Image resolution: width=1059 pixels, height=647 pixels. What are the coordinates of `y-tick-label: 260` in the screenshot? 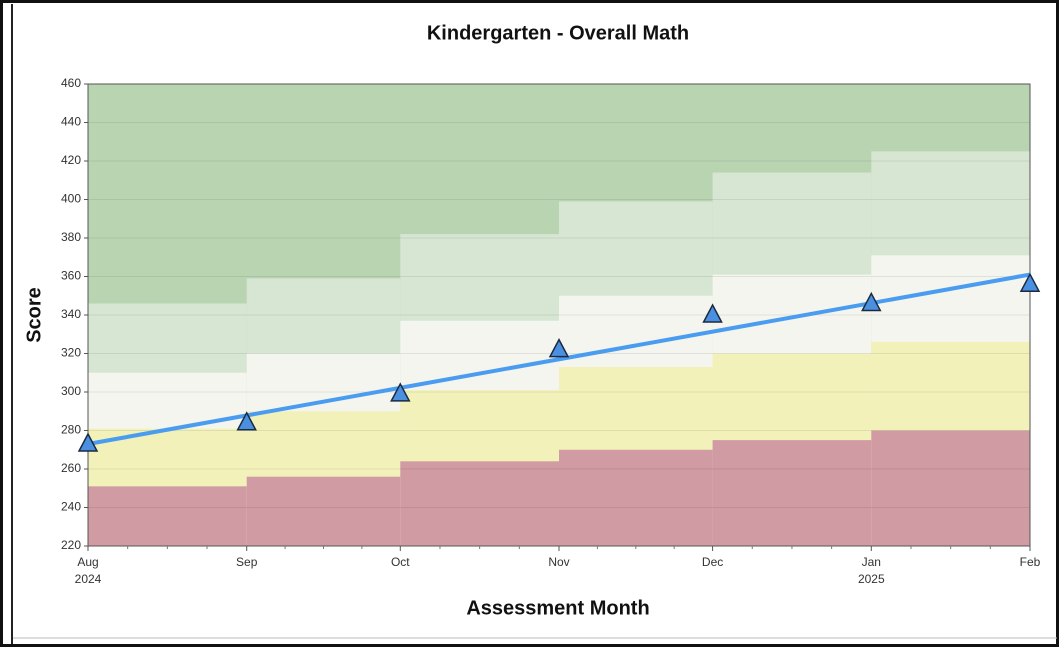 It's located at (71, 468).